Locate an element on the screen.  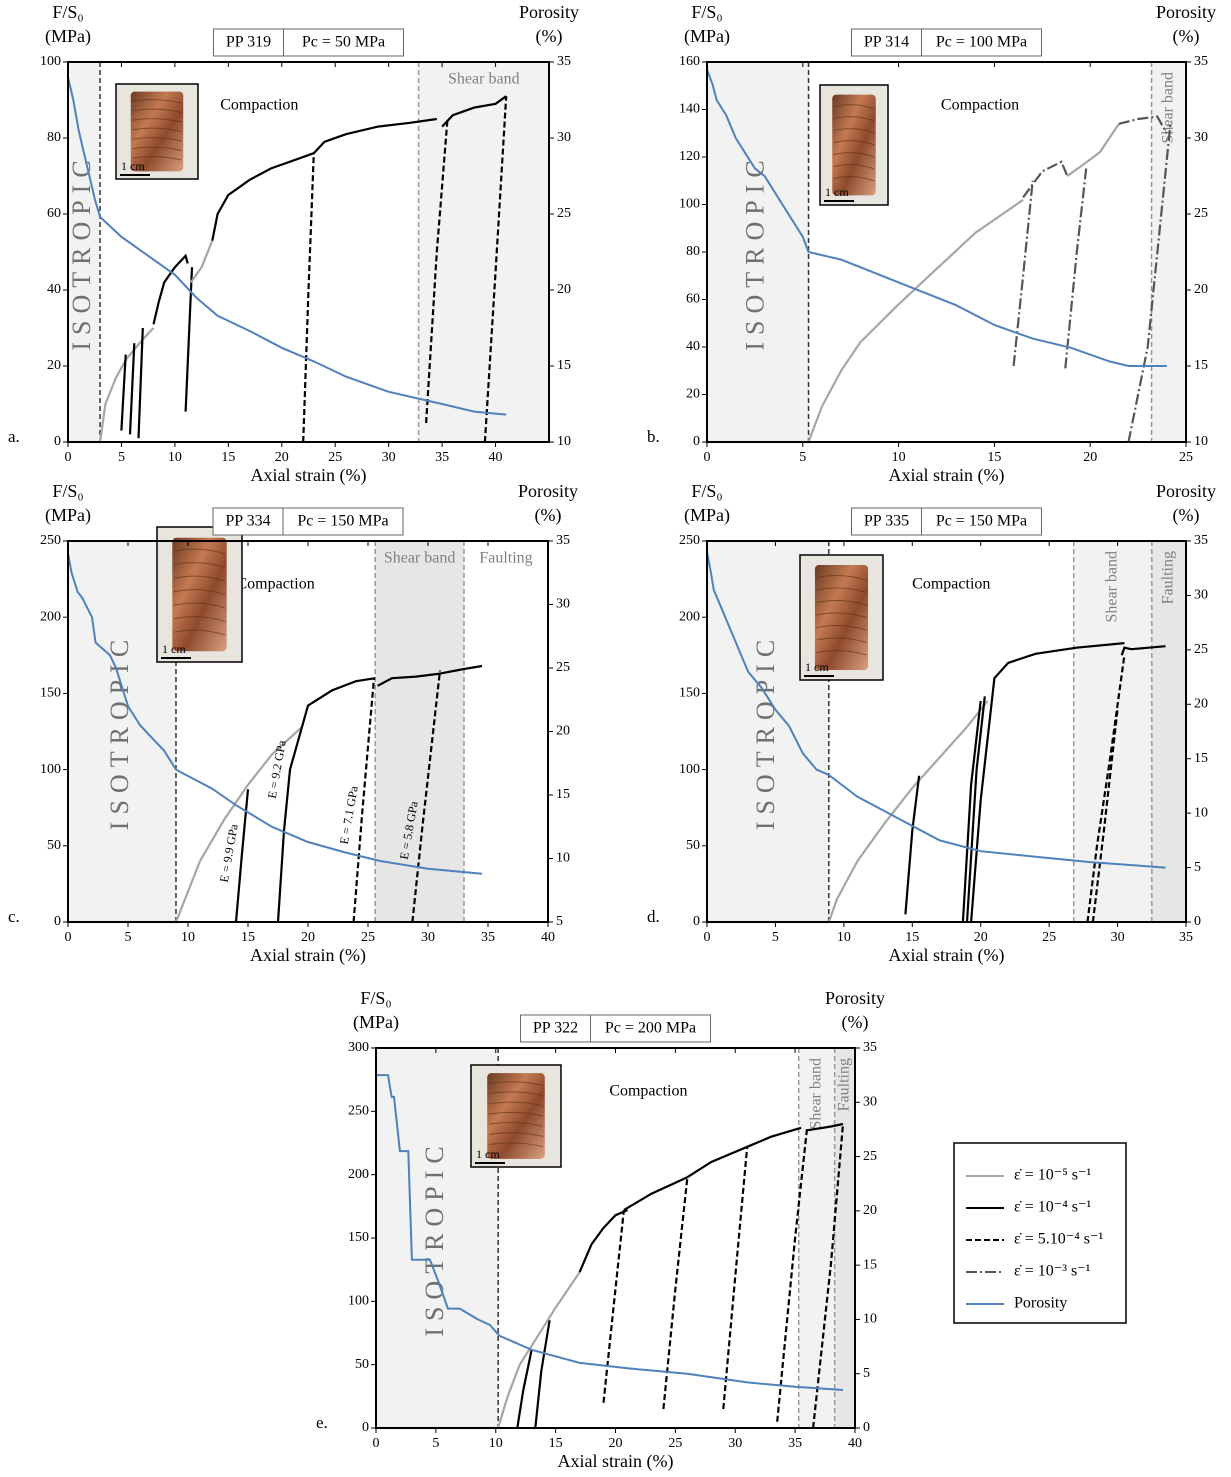
legend-label: ε̇ = 5.10⁻⁴ s⁻¹ is located at coordinates (1058, 1239).